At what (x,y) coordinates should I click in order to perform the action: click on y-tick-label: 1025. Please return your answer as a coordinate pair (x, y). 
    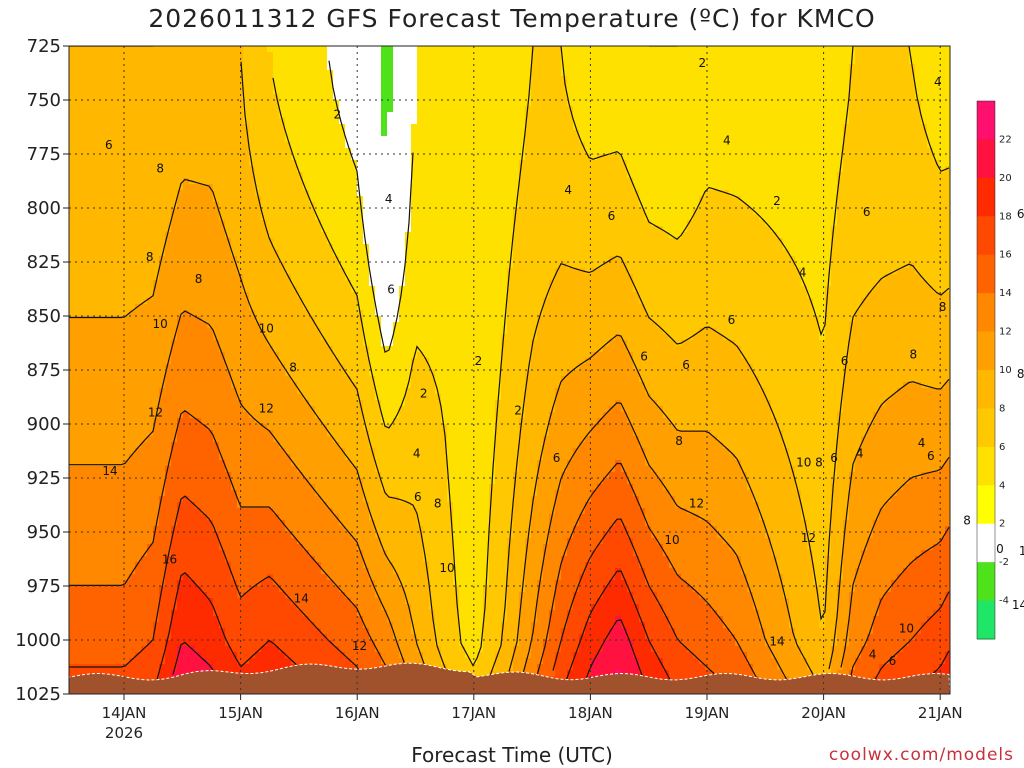
    Looking at the image, I should click on (38, 694).